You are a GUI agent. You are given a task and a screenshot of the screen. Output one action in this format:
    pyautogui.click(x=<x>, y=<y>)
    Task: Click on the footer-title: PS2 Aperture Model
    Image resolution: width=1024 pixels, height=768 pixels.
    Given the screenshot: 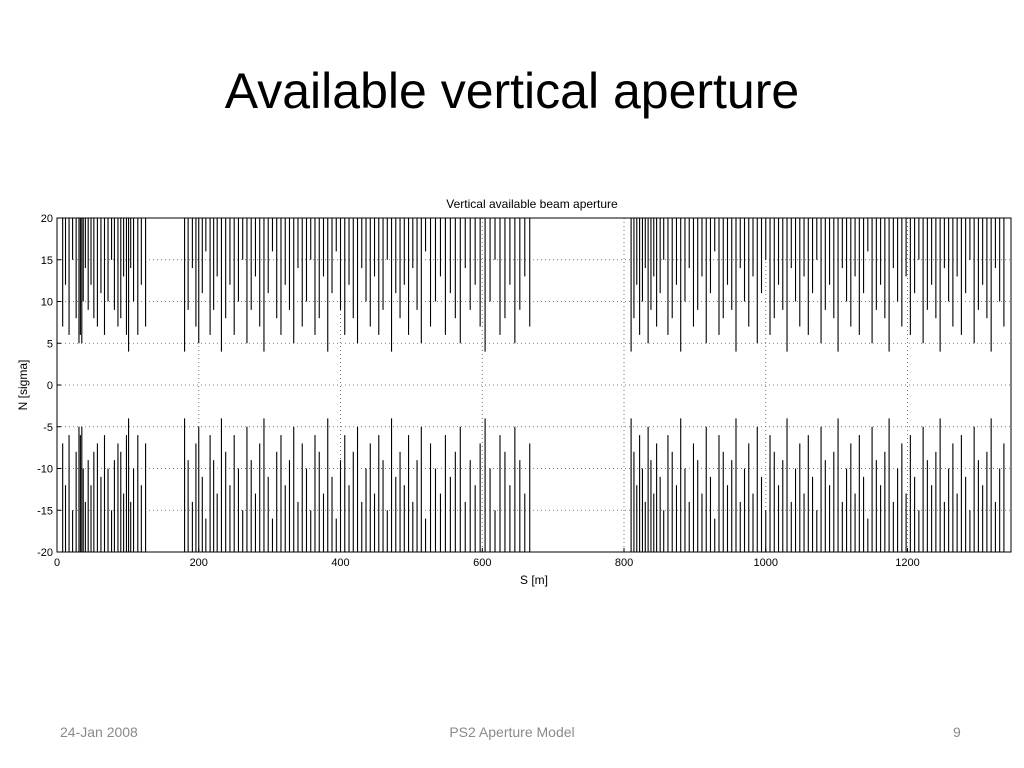 What is the action you would take?
    pyautogui.click(x=512, y=732)
    